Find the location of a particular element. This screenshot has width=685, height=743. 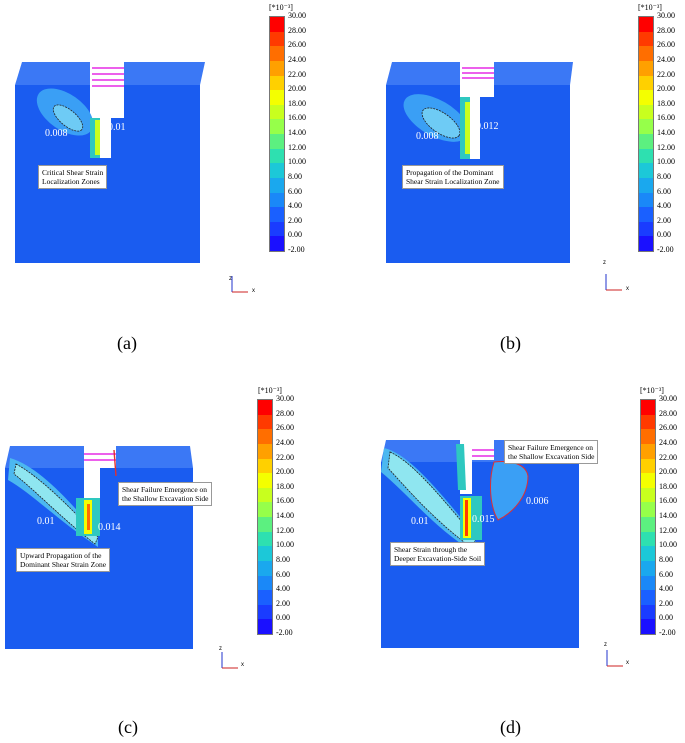

axis-x-label: x is located at coordinates (627, 663).